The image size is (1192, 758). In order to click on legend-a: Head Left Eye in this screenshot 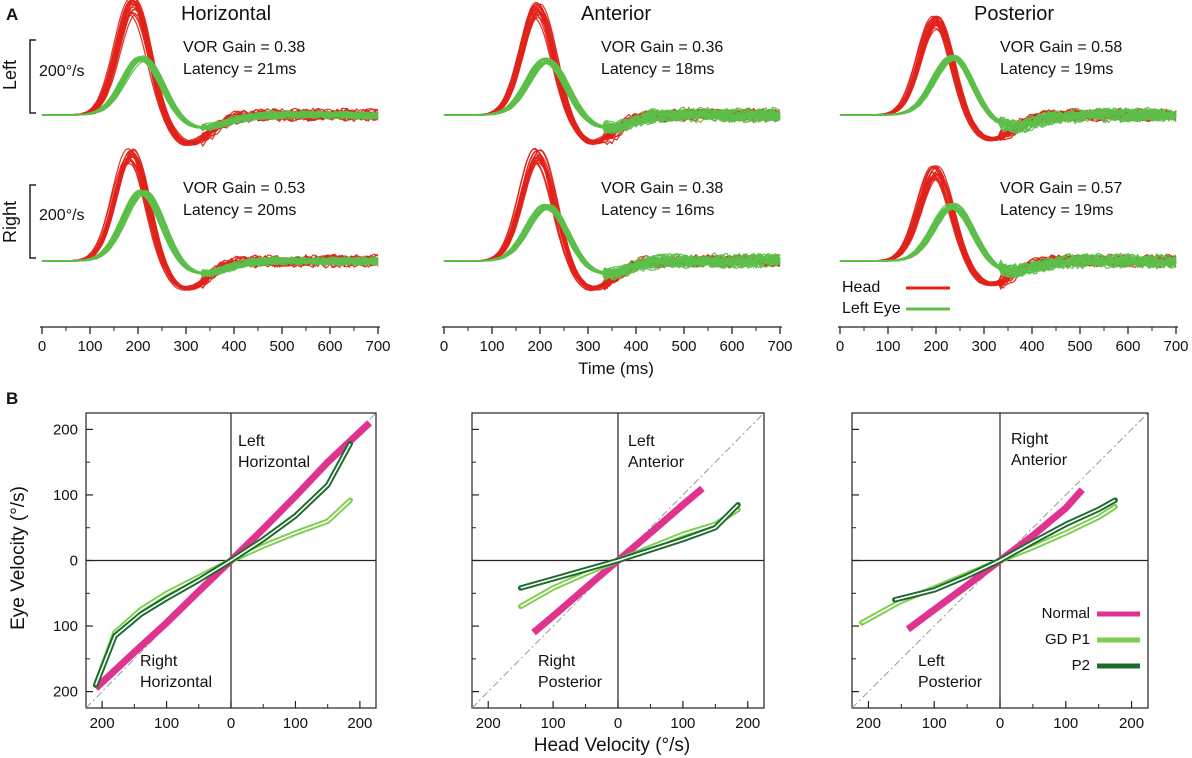, I will do `click(896, 298)`.